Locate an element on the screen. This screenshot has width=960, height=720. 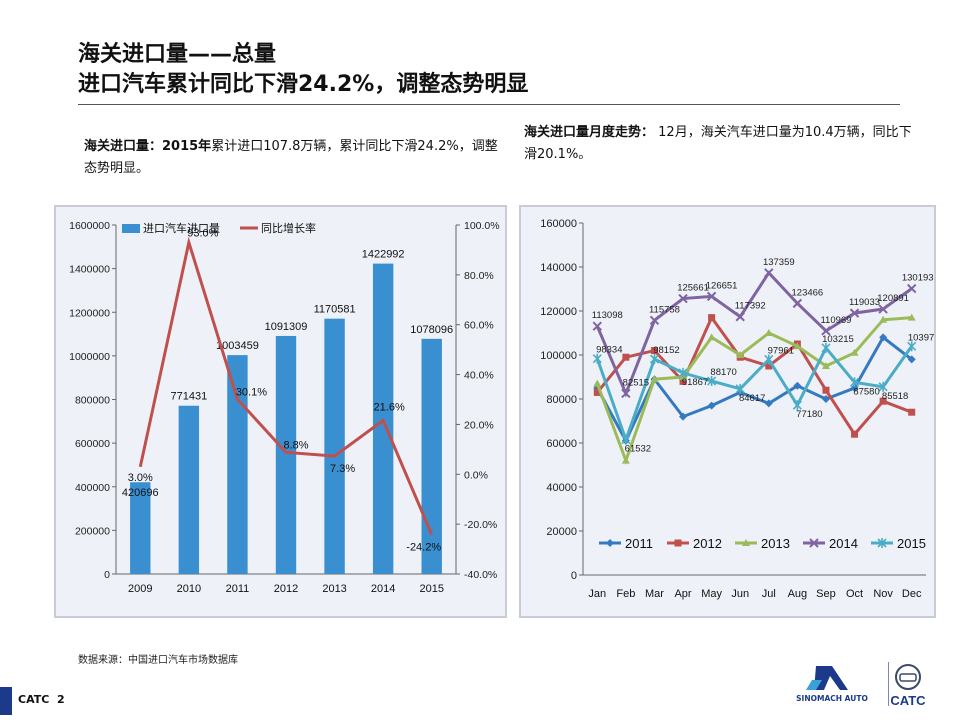
y-tick-label: 0 is located at coordinates (574, 576).